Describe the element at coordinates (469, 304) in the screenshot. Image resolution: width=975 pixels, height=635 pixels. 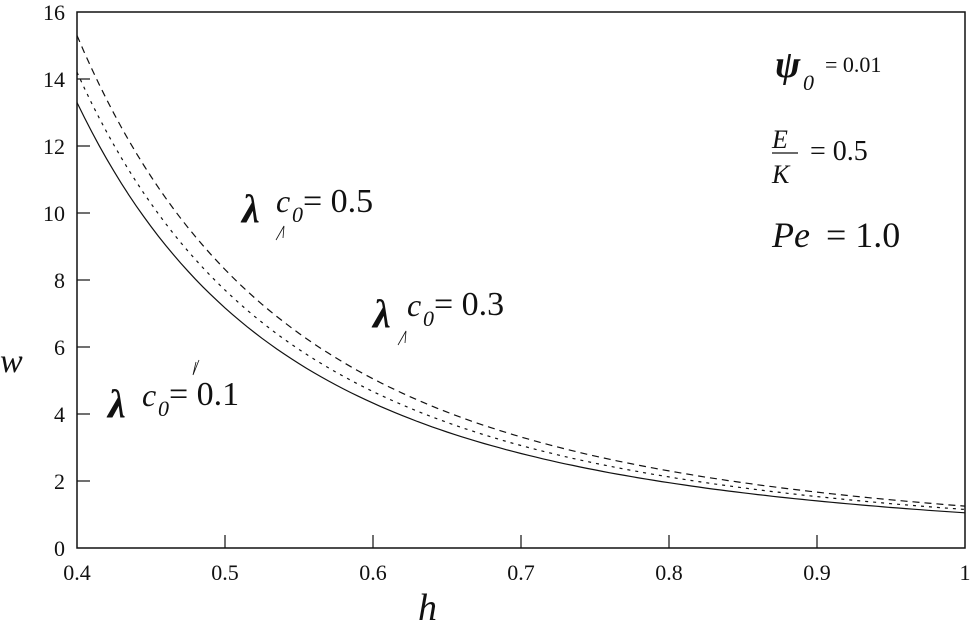
I see `svg-text: = 0.3` at that location.